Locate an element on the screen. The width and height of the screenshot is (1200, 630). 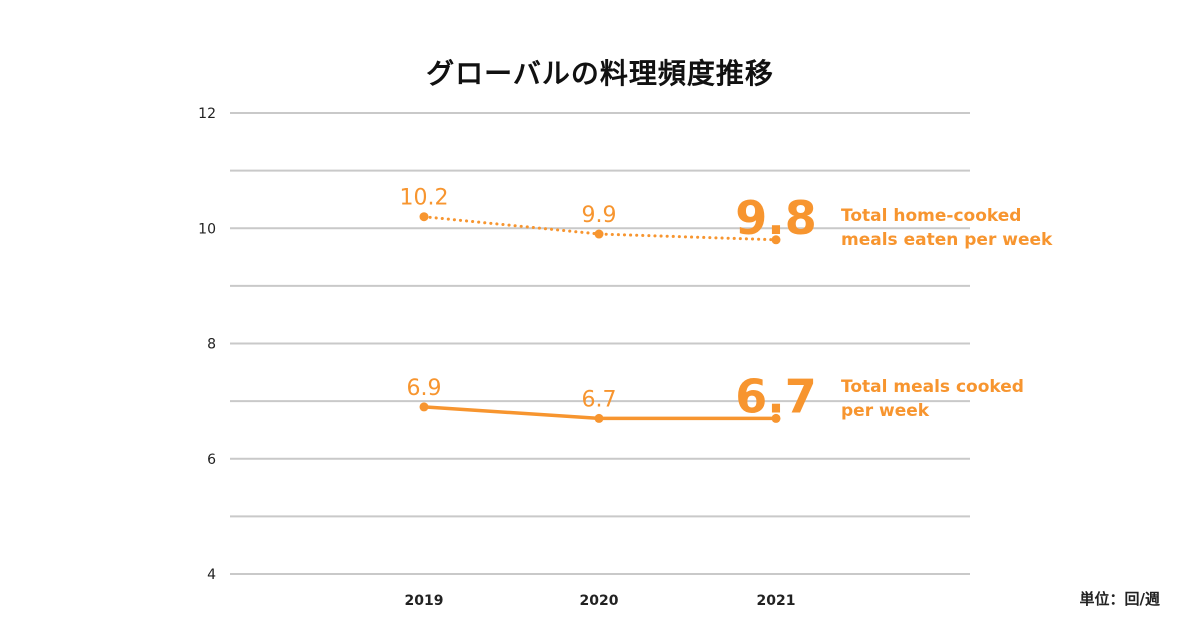
chart-title: グローバルの料理頻度推移 is located at coordinates (600, 73).